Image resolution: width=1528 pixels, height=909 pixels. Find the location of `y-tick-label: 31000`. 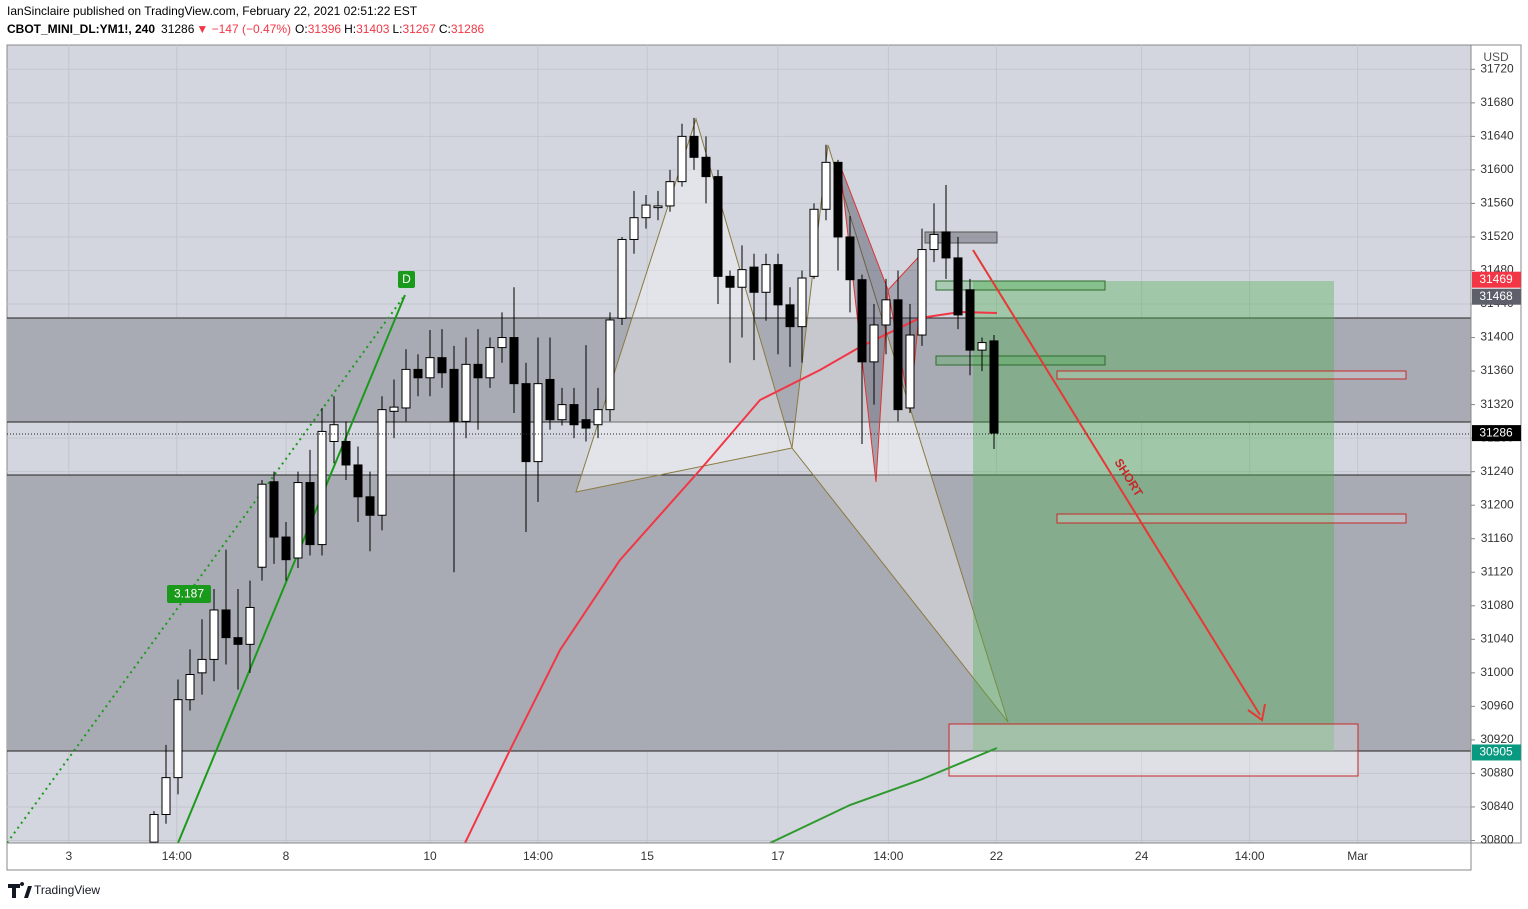

y-tick-label: 31000 is located at coordinates (1497, 672).